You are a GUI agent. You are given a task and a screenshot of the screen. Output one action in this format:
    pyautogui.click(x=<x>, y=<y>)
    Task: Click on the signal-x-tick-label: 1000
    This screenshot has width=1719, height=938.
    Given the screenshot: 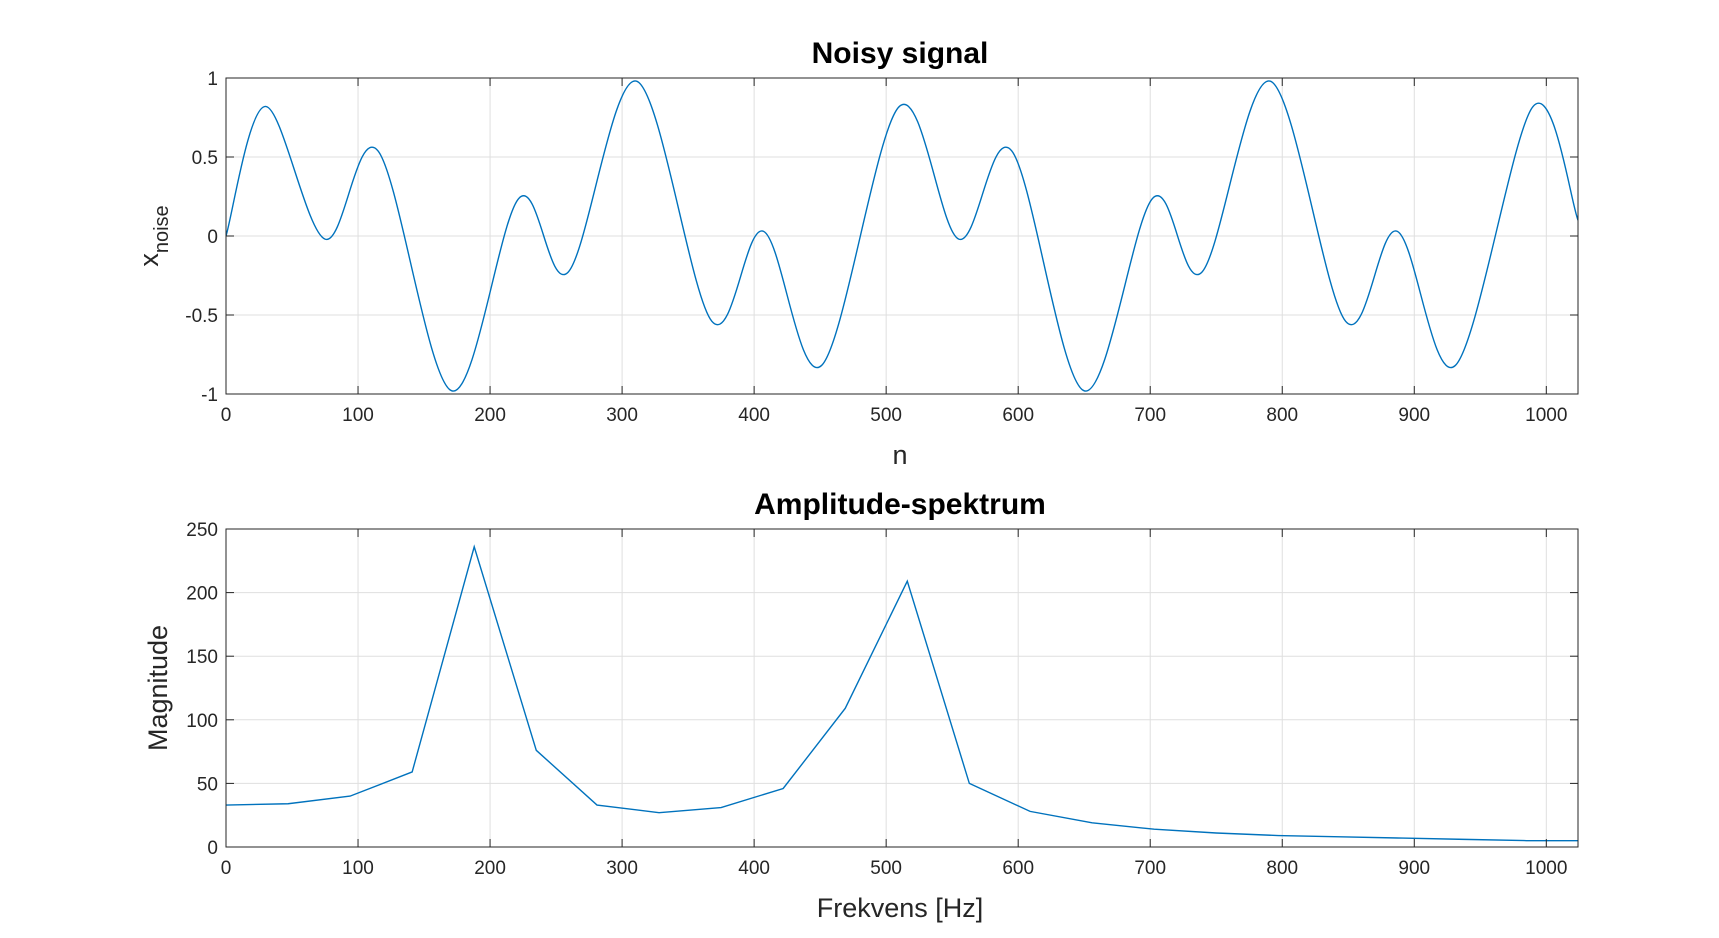 What is the action you would take?
    pyautogui.click(x=1546, y=415)
    